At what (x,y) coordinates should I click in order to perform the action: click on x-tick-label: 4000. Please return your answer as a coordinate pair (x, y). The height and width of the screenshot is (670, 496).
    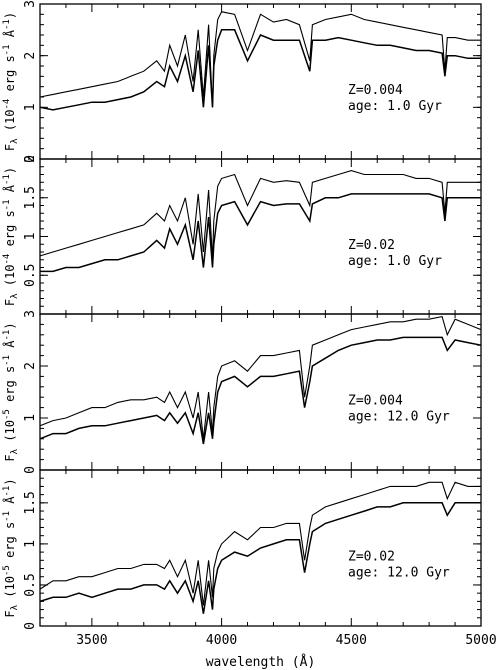
    Looking at the image, I should click on (221, 640).